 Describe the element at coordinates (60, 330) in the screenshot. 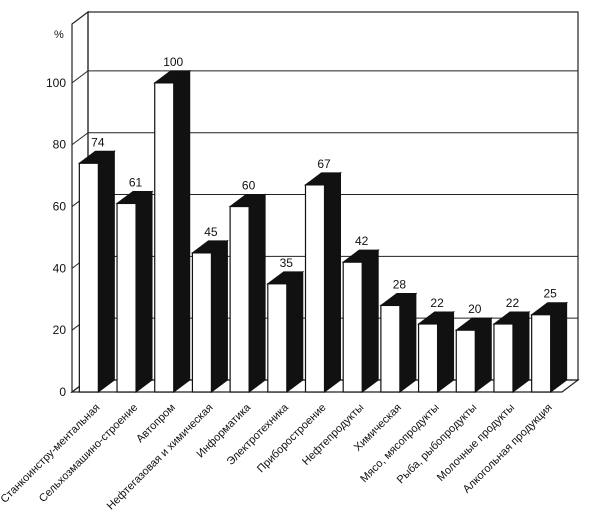

I see `y-tick-label: 20` at that location.